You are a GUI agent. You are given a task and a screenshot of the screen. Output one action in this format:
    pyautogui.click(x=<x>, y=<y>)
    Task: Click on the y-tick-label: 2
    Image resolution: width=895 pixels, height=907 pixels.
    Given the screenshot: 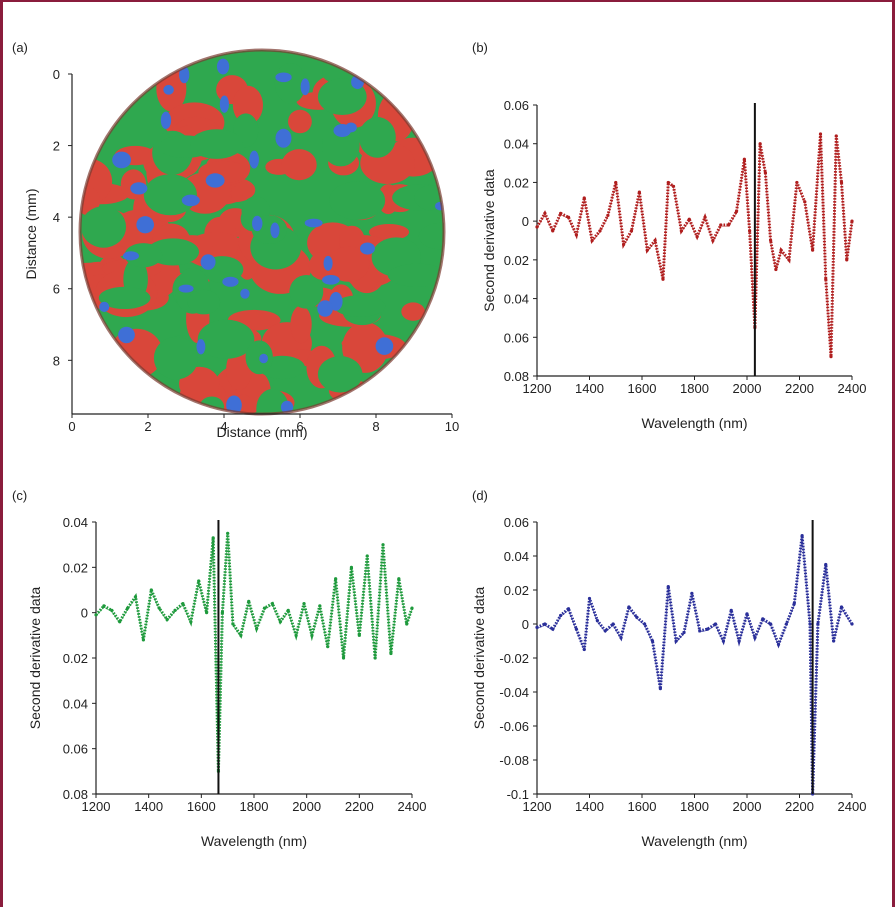 What is the action you would take?
    pyautogui.click(x=56, y=146)
    